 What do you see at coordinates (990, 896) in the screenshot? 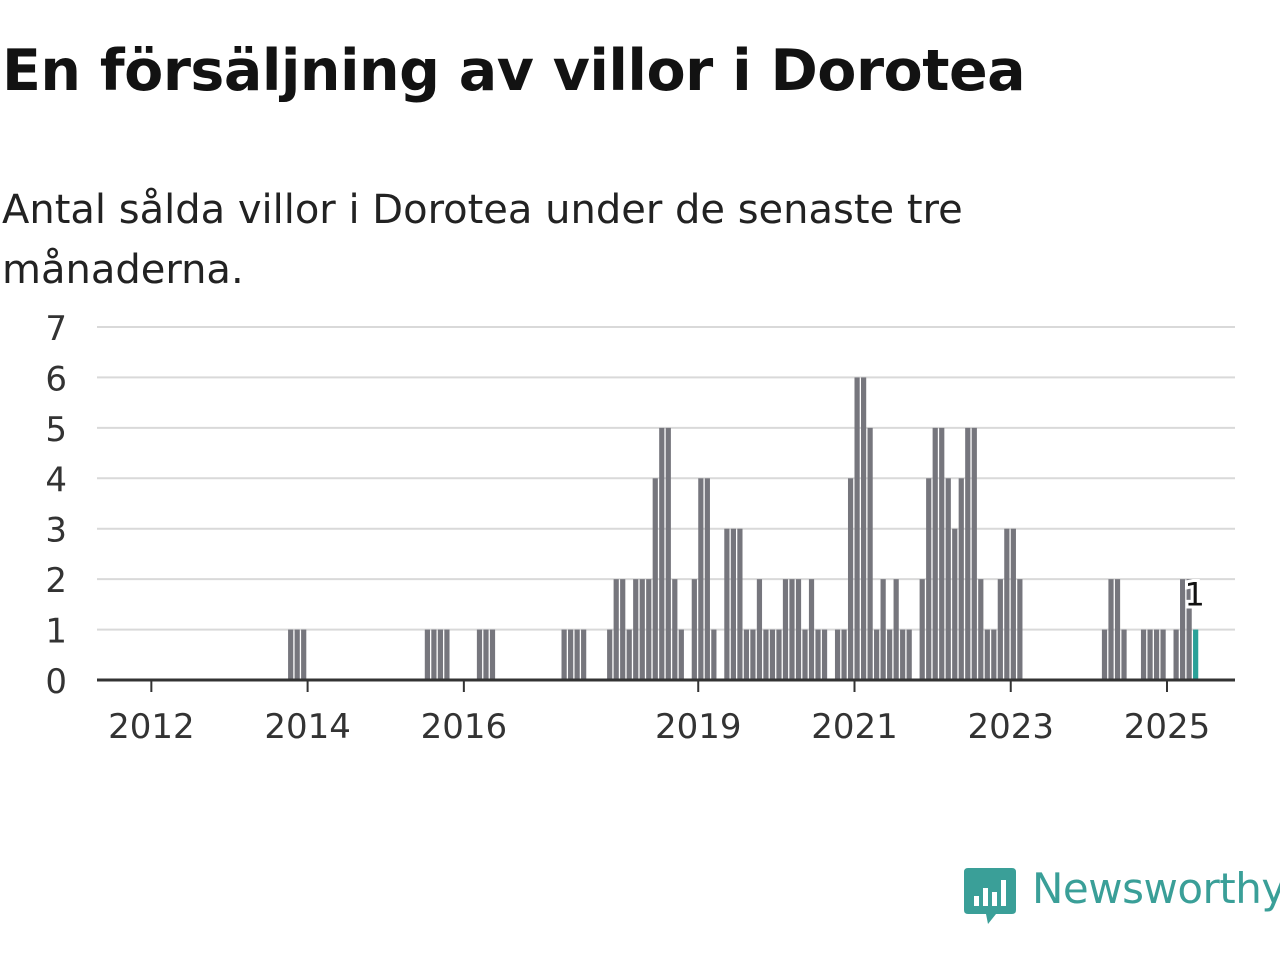
I see `newsworthy-logo-icon` at bounding box center [990, 896].